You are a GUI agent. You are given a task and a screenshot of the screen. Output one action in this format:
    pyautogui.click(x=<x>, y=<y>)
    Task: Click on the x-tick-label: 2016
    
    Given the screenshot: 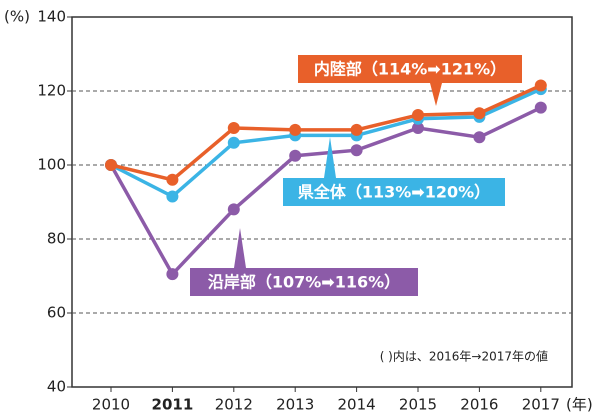 What is the action you would take?
    pyautogui.click(x=479, y=405)
    